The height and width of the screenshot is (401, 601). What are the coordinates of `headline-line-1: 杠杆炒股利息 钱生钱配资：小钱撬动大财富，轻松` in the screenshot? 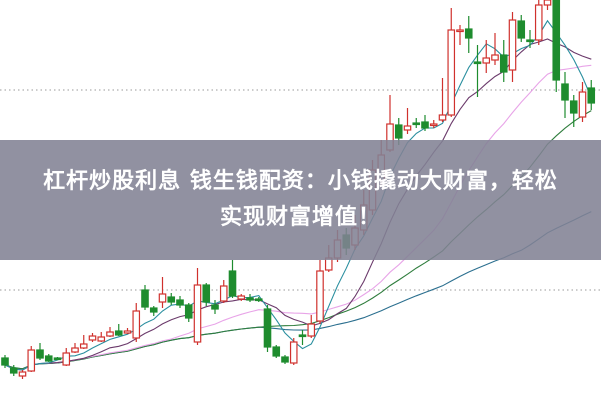 It's located at (300, 181).